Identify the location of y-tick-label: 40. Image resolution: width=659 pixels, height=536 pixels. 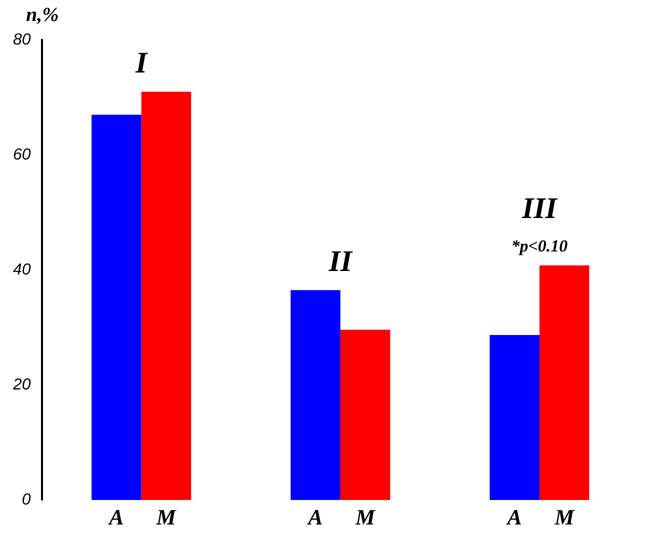
(22, 269).